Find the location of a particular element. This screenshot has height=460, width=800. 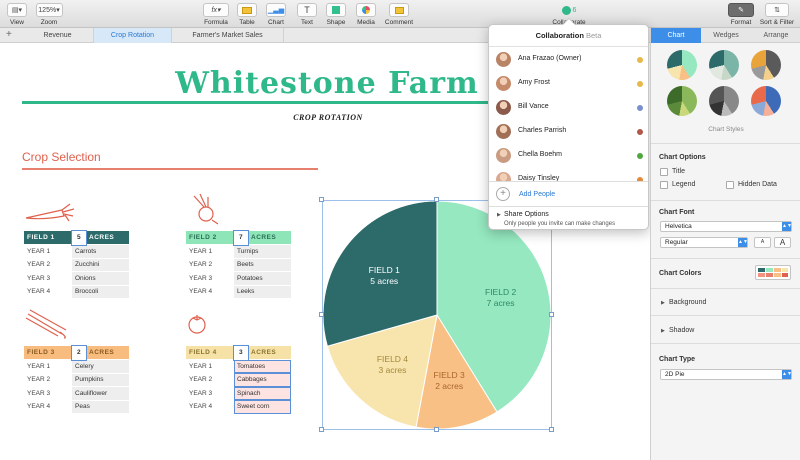

tab-arrange: Arrange is located at coordinates (776, 35).